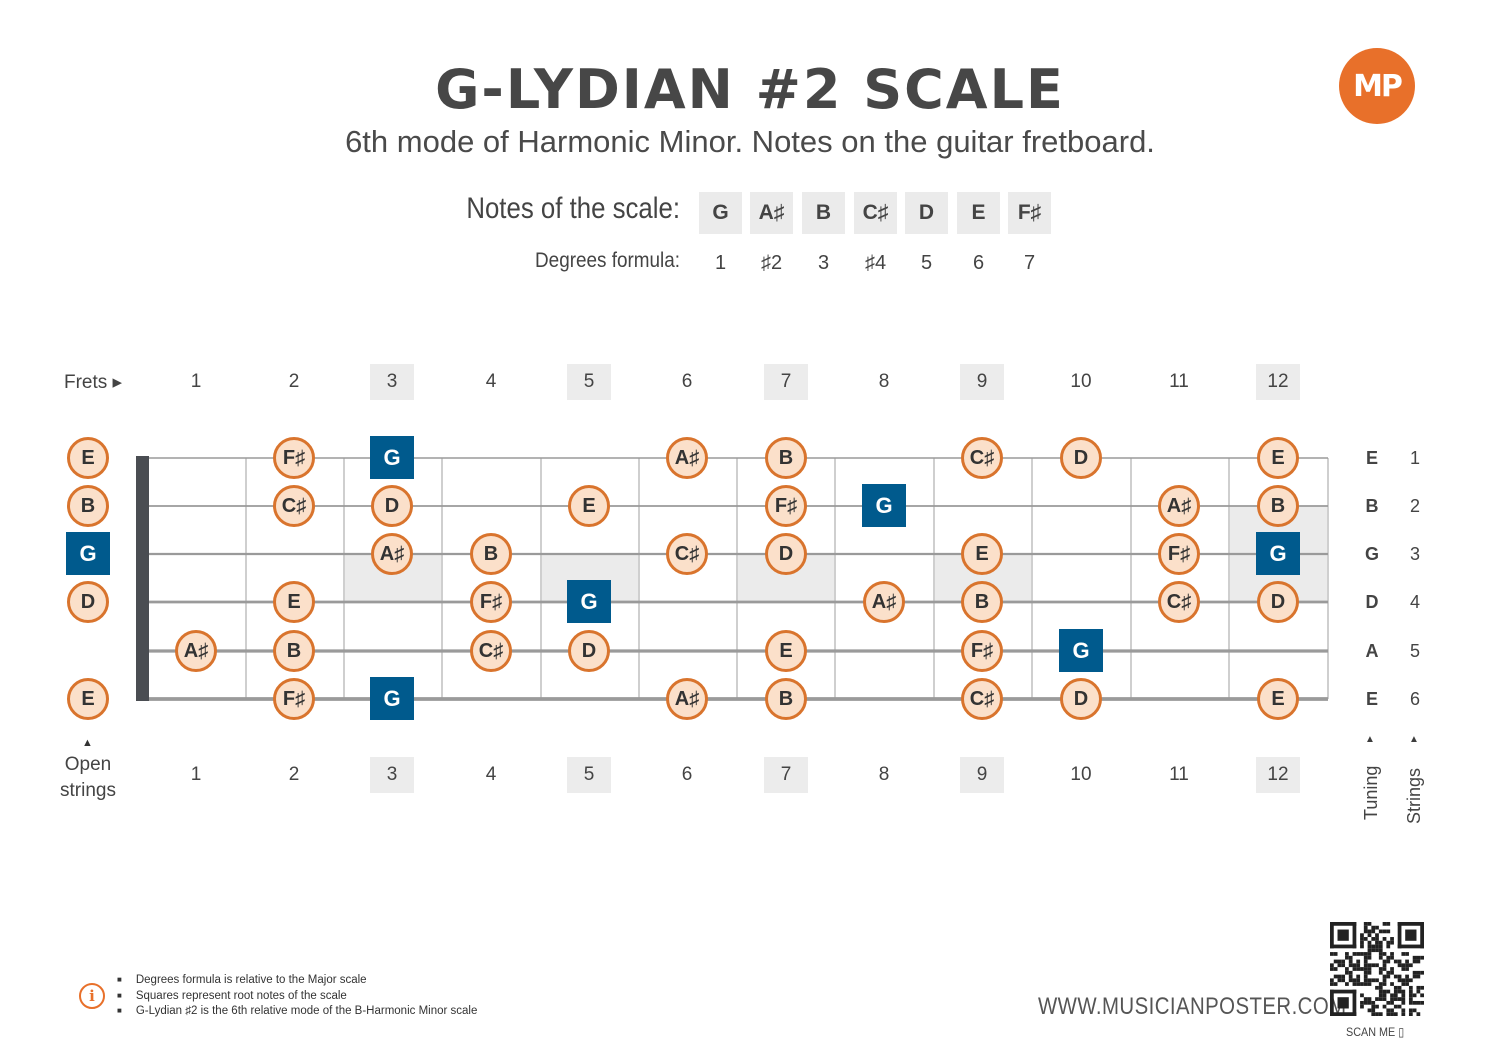 This screenshot has height=1061, width=1500. I want to click on string-number: 2, so click(1414, 506).